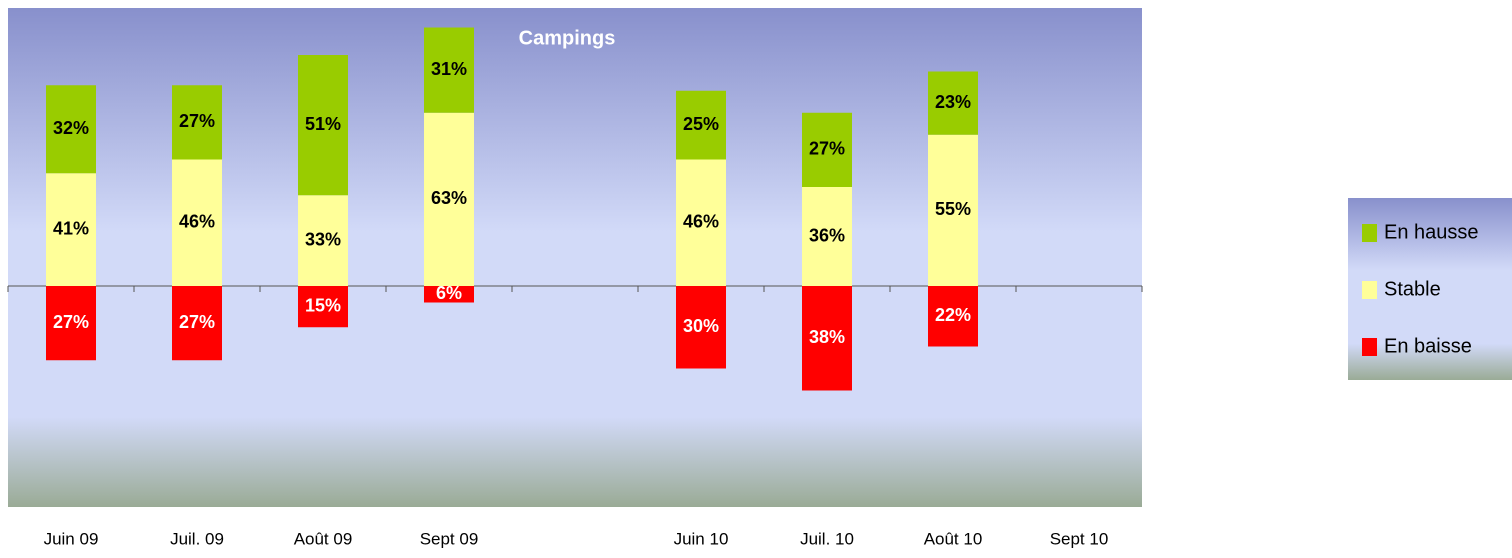  I want to click on x-tick-label: Juin 10, so click(701, 538).